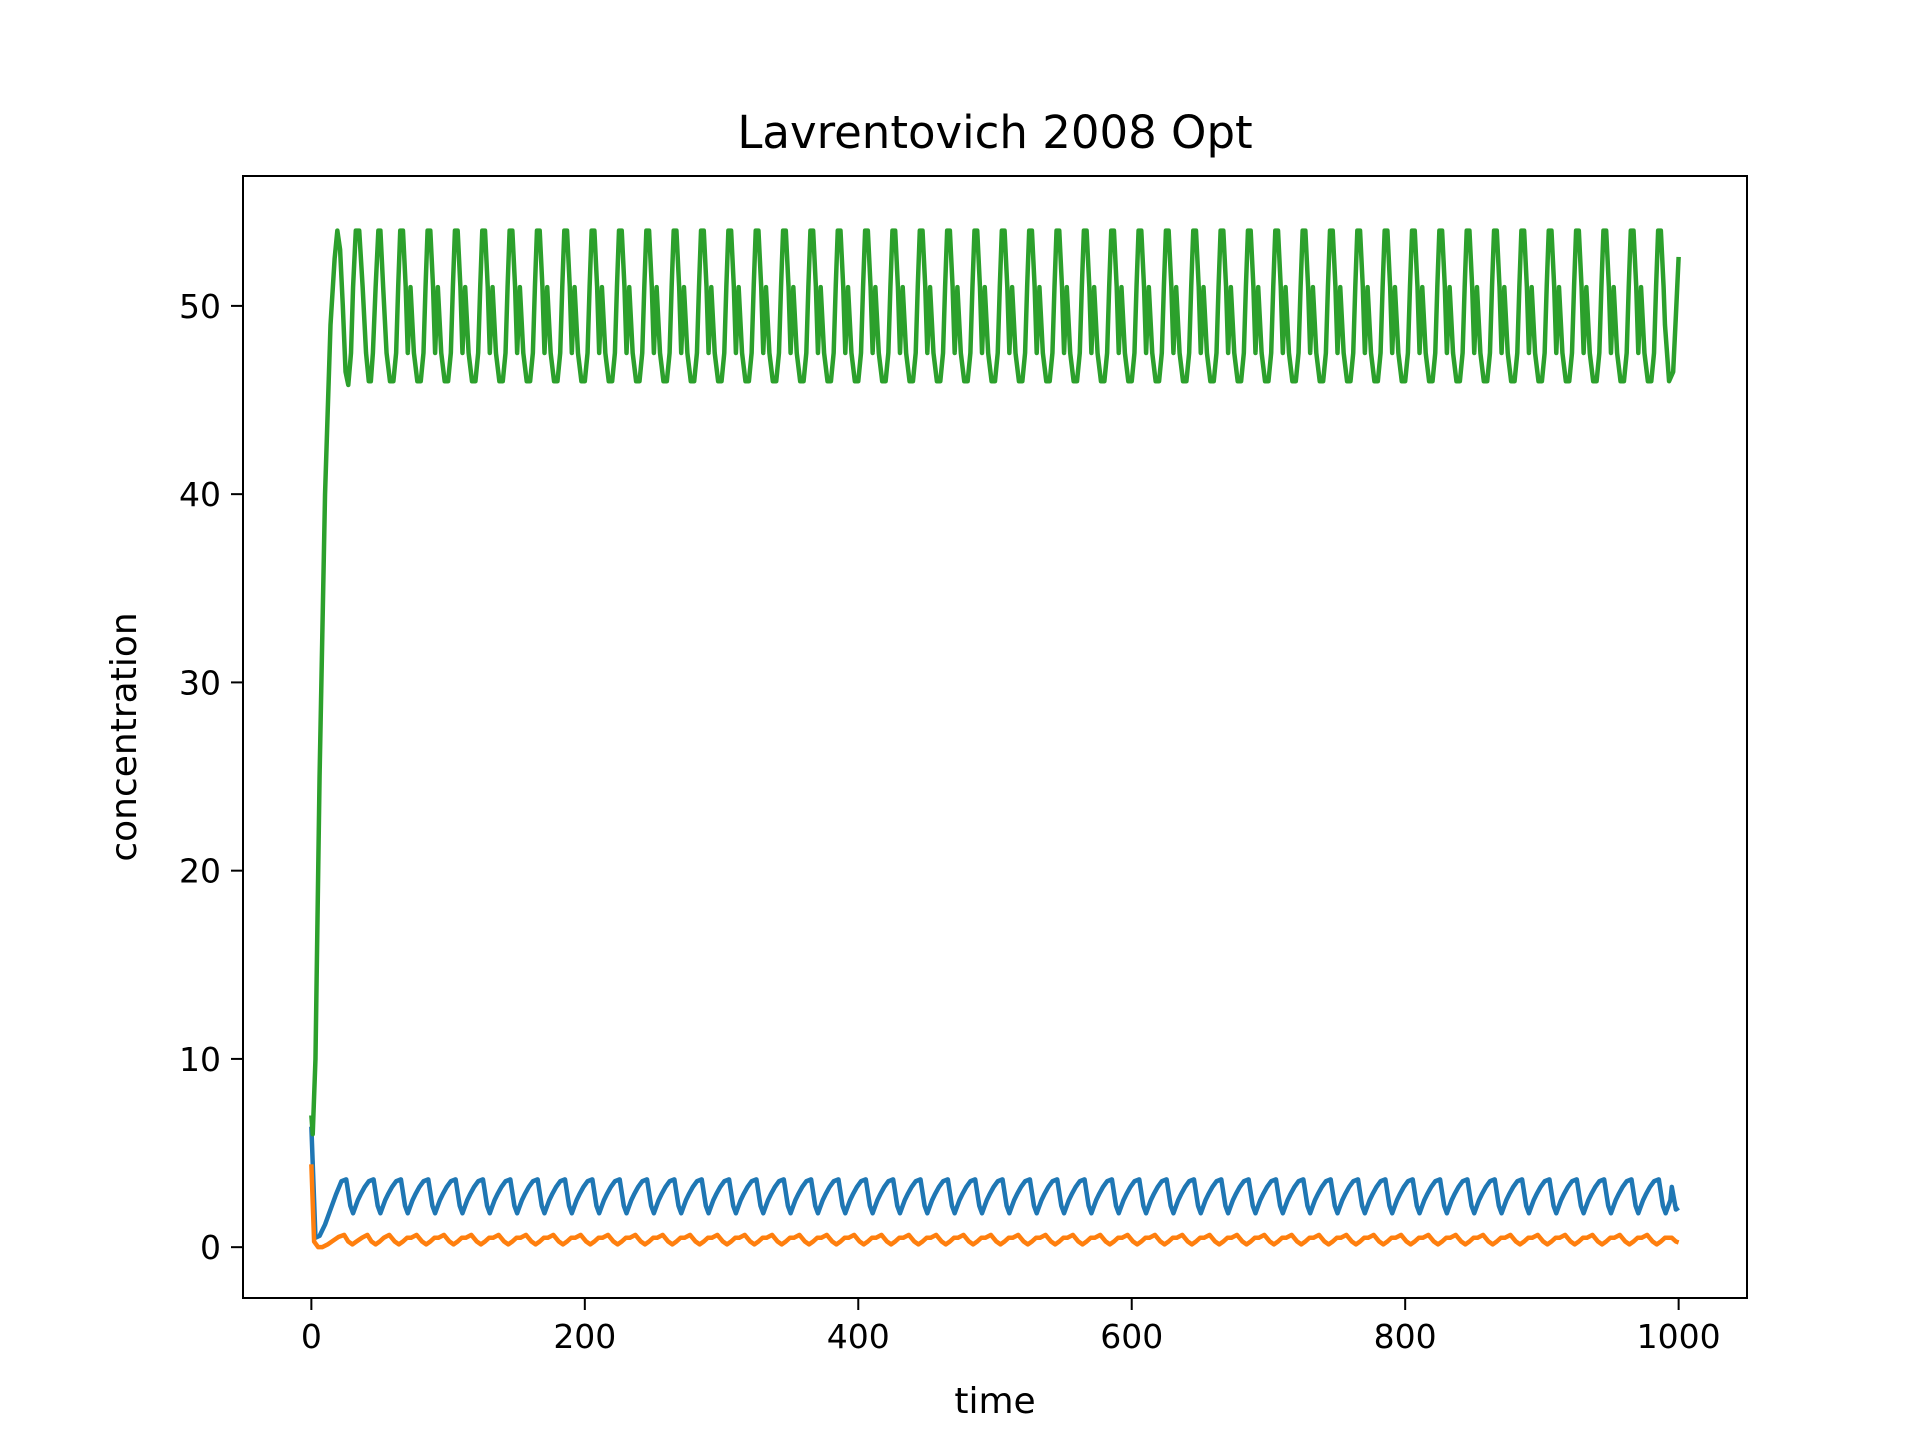  What do you see at coordinates (1011, 1327) in the screenshot?
I see `x-axis: 0 200 400 600 800 1000` at bounding box center [1011, 1327].